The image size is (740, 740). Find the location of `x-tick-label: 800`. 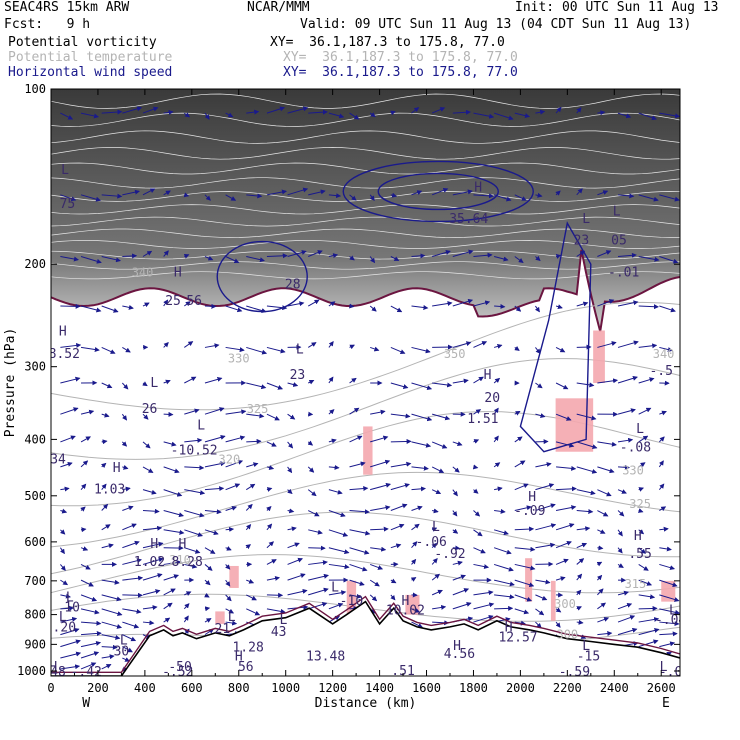

x-tick-label: 800 is located at coordinates (239, 688).